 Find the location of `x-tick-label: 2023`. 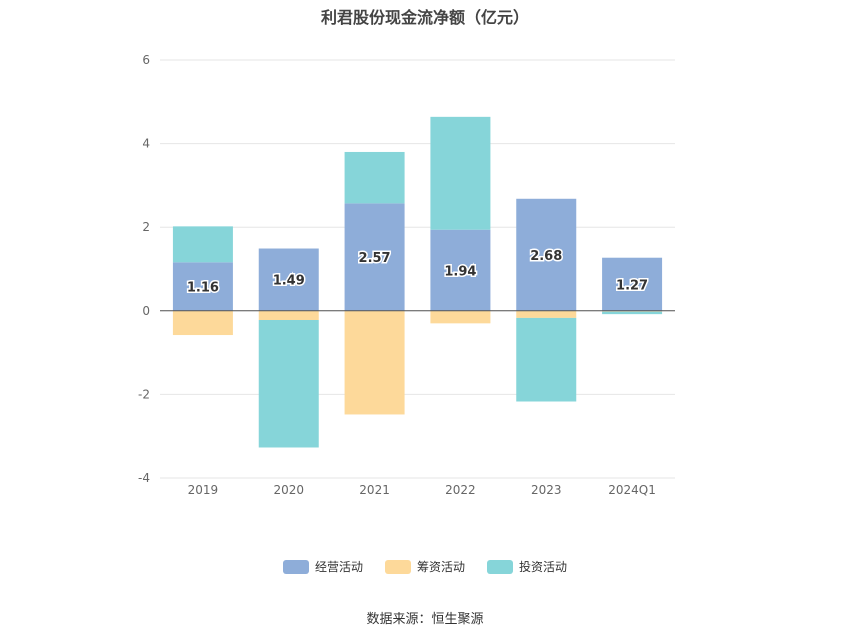

x-tick-label: 2023 is located at coordinates (546, 490).